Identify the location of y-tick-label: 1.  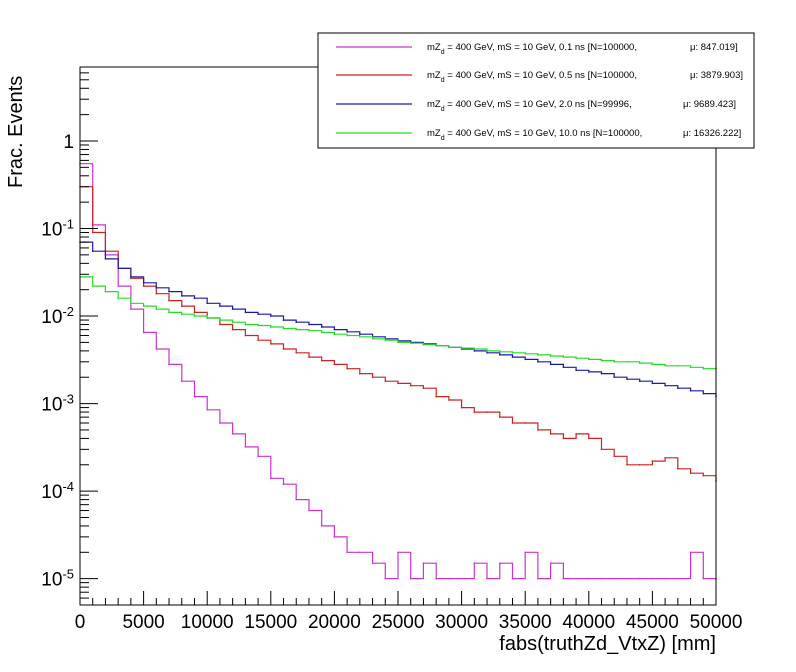
(68, 142).